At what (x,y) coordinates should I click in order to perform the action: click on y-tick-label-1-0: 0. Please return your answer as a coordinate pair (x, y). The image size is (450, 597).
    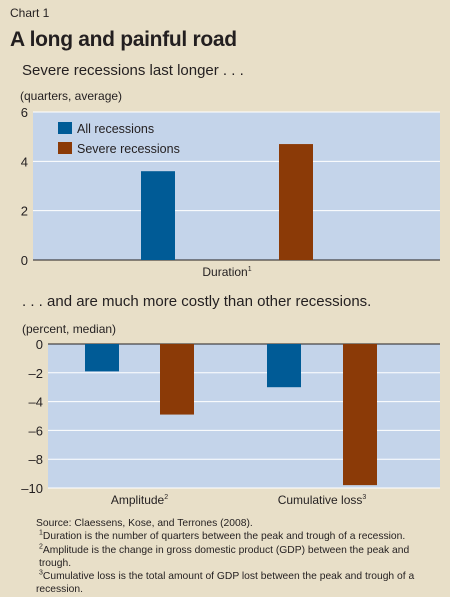
    Looking at the image, I should click on (24, 260).